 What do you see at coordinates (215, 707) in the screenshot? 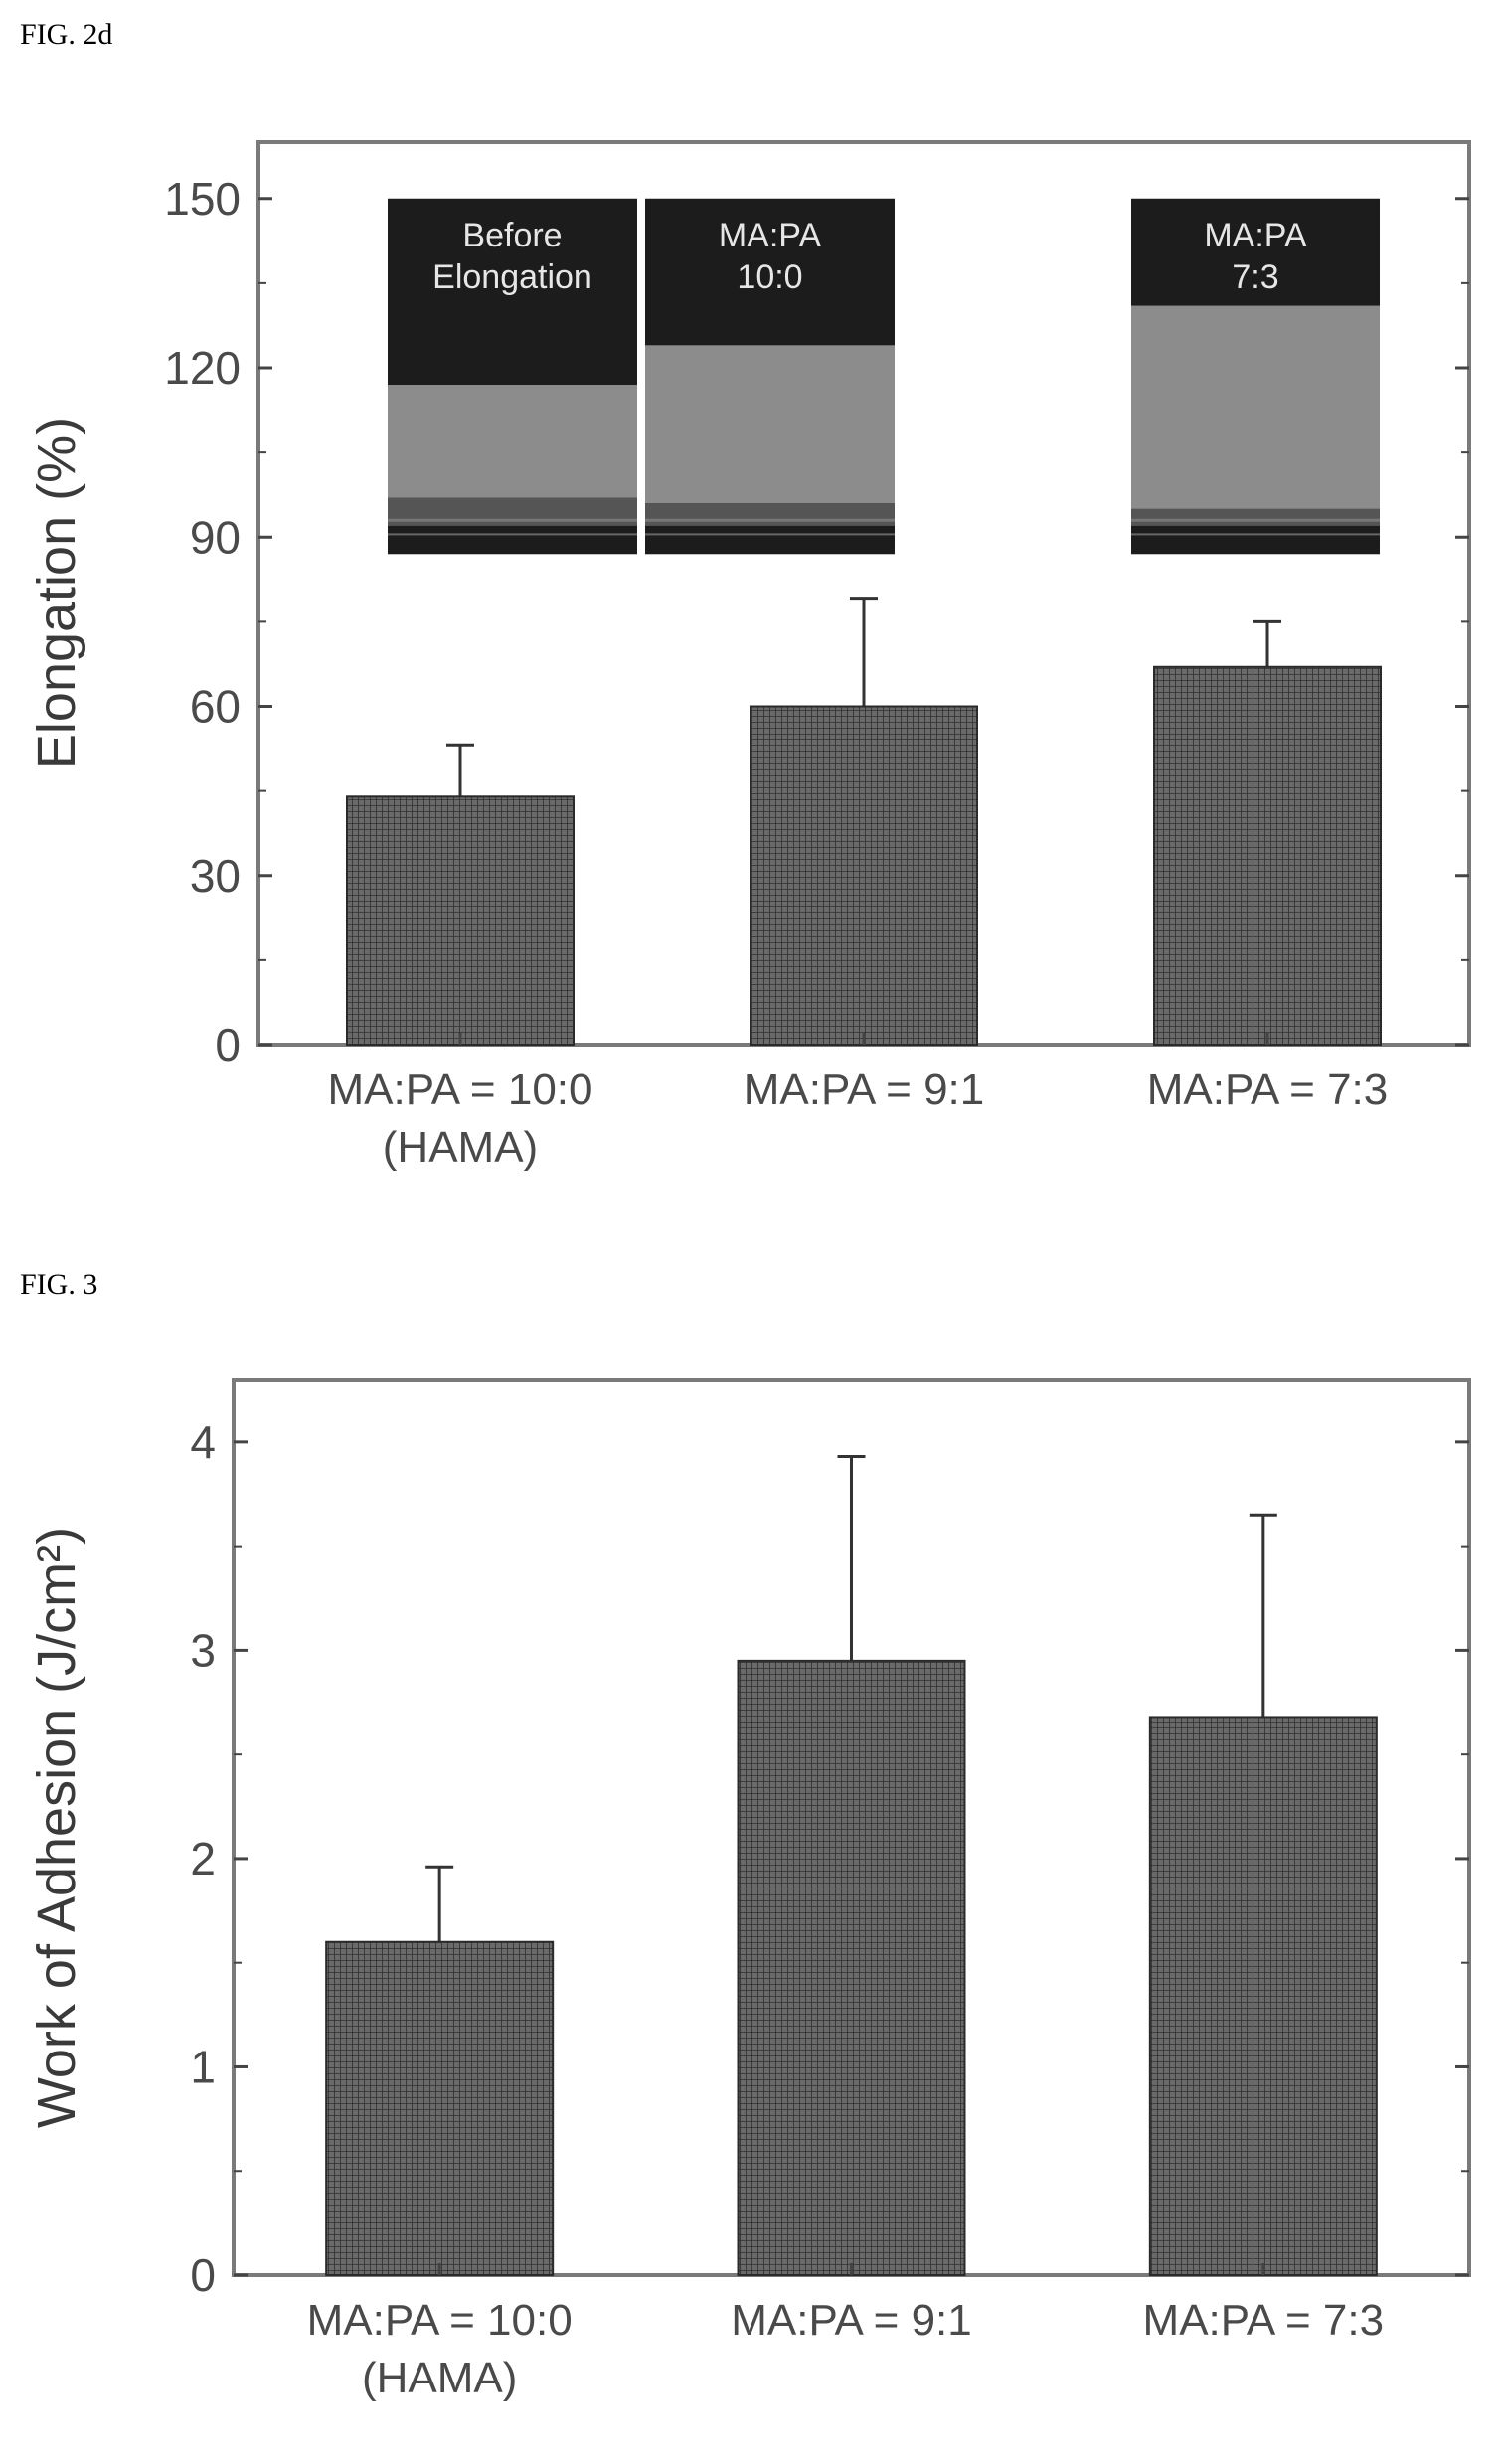
I see `y-tick-label: 60` at bounding box center [215, 707].